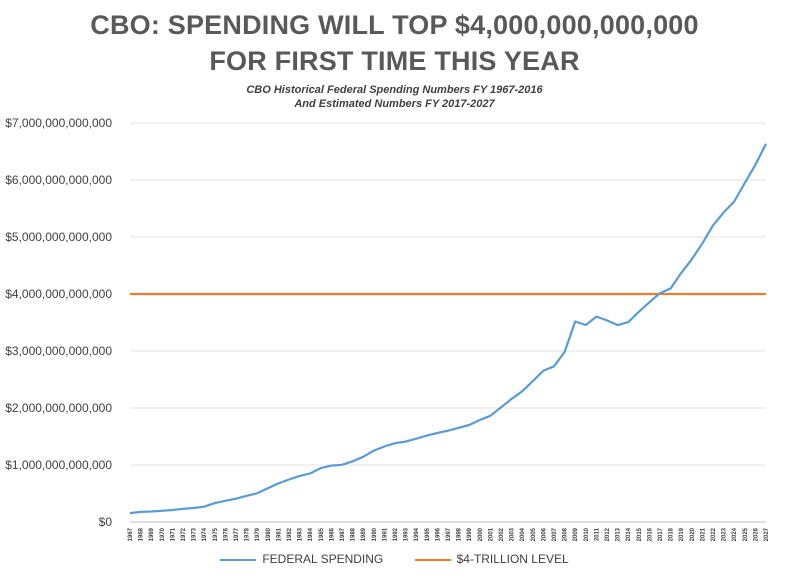 The height and width of the screenshot is (579, 789). What do you see at coordinates (544, 534) in the screenshot?
I see `x-tick-label: 2006` at bounding box center [544, 534].